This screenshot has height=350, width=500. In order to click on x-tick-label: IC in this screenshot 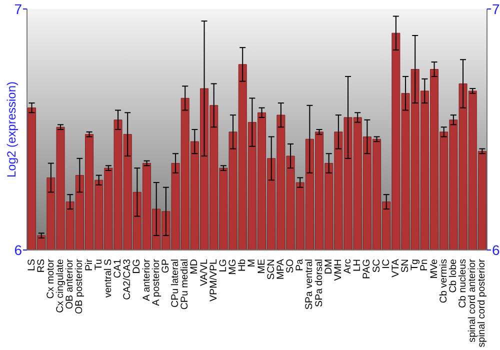, I will do `click(386, 264)`.